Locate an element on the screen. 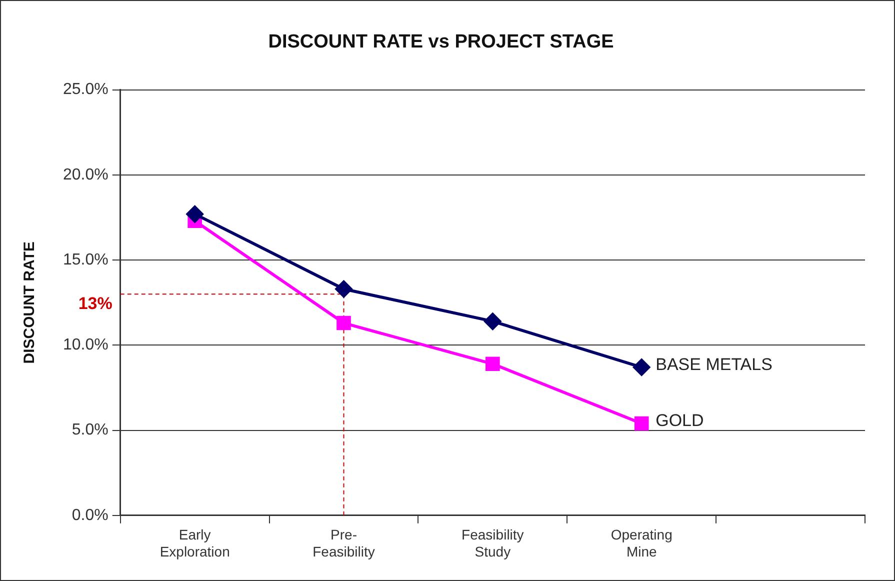 The width and height of the screenshot is (895, 581). x-tick-label: Pre- Feasibility is located at coordinates (343, 543).